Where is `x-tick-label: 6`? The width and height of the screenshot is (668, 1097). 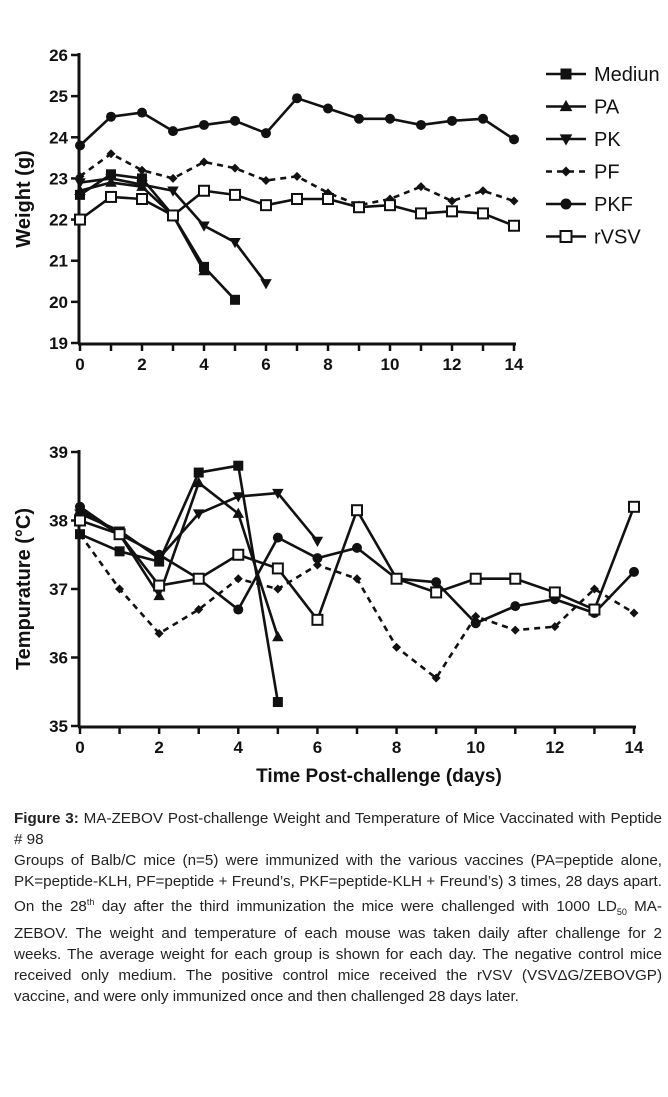
x-tick-label: 6 is located at coordinates (317, 747).